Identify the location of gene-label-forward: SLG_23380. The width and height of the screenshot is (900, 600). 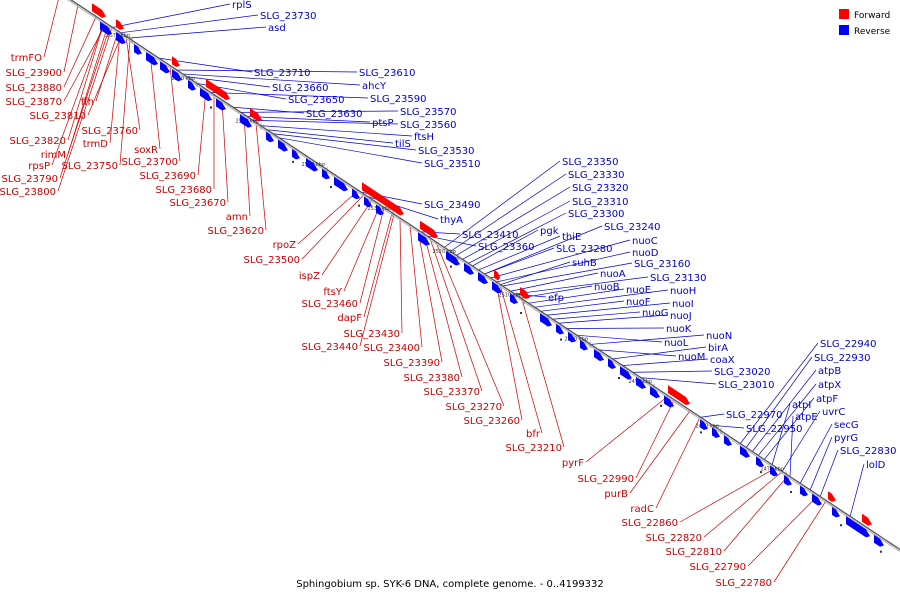
(432, 378).